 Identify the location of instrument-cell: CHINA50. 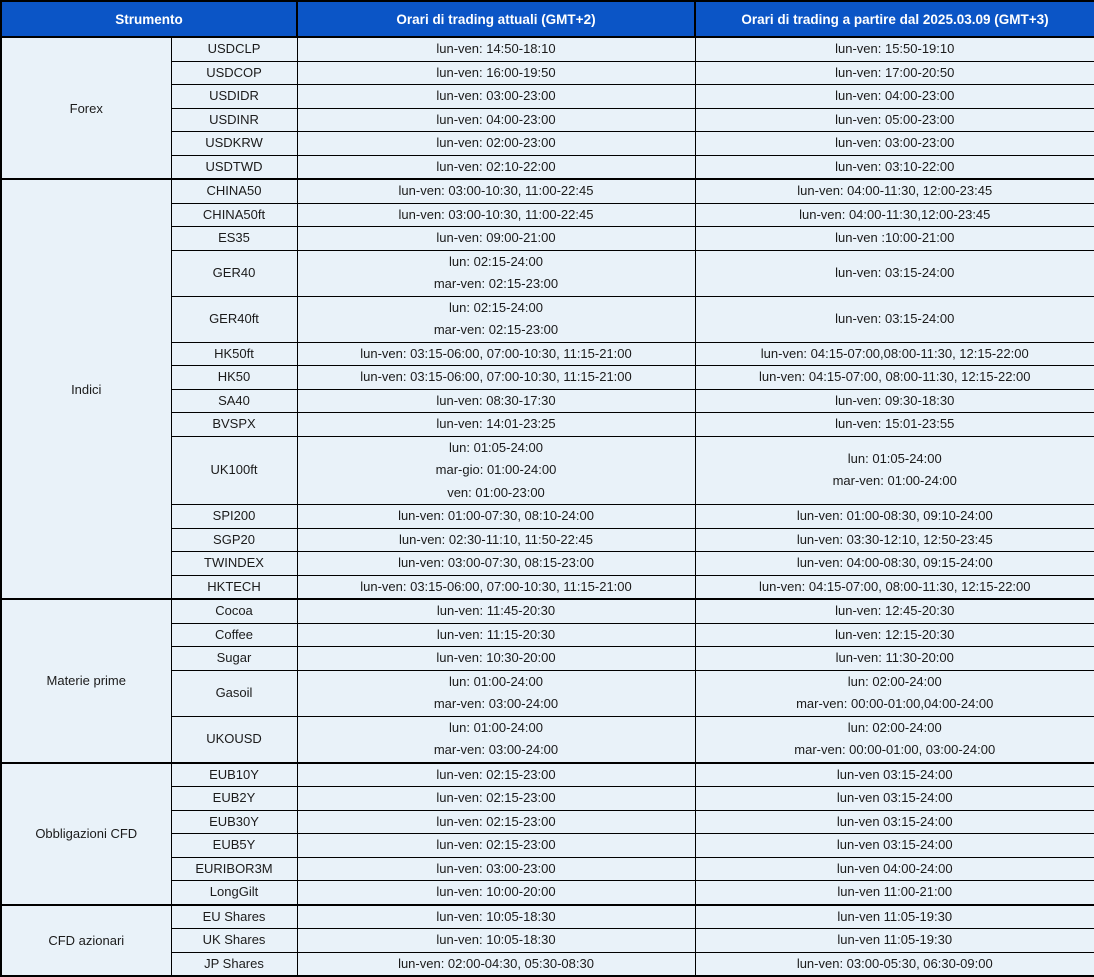
(234, 191).